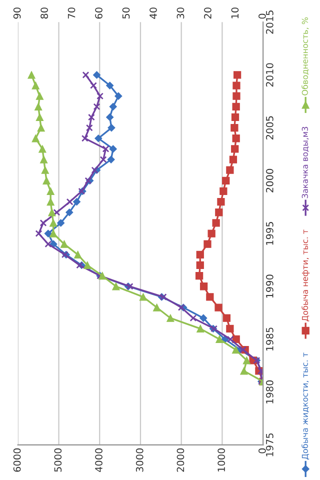 Image resolution: width=320 pixels, height=480 pixels. Describe the element at coordinates (270, 339) in the screenshot. I see `y-tick-label: 1985` at that location.